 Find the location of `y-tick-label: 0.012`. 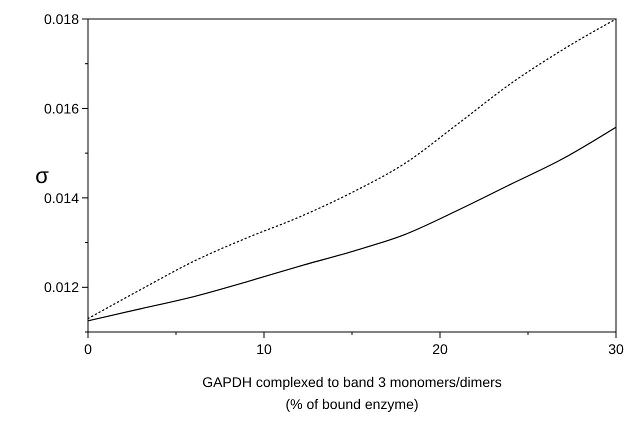

y-tick-label: 0.012 is located at coordinates (62, 287).